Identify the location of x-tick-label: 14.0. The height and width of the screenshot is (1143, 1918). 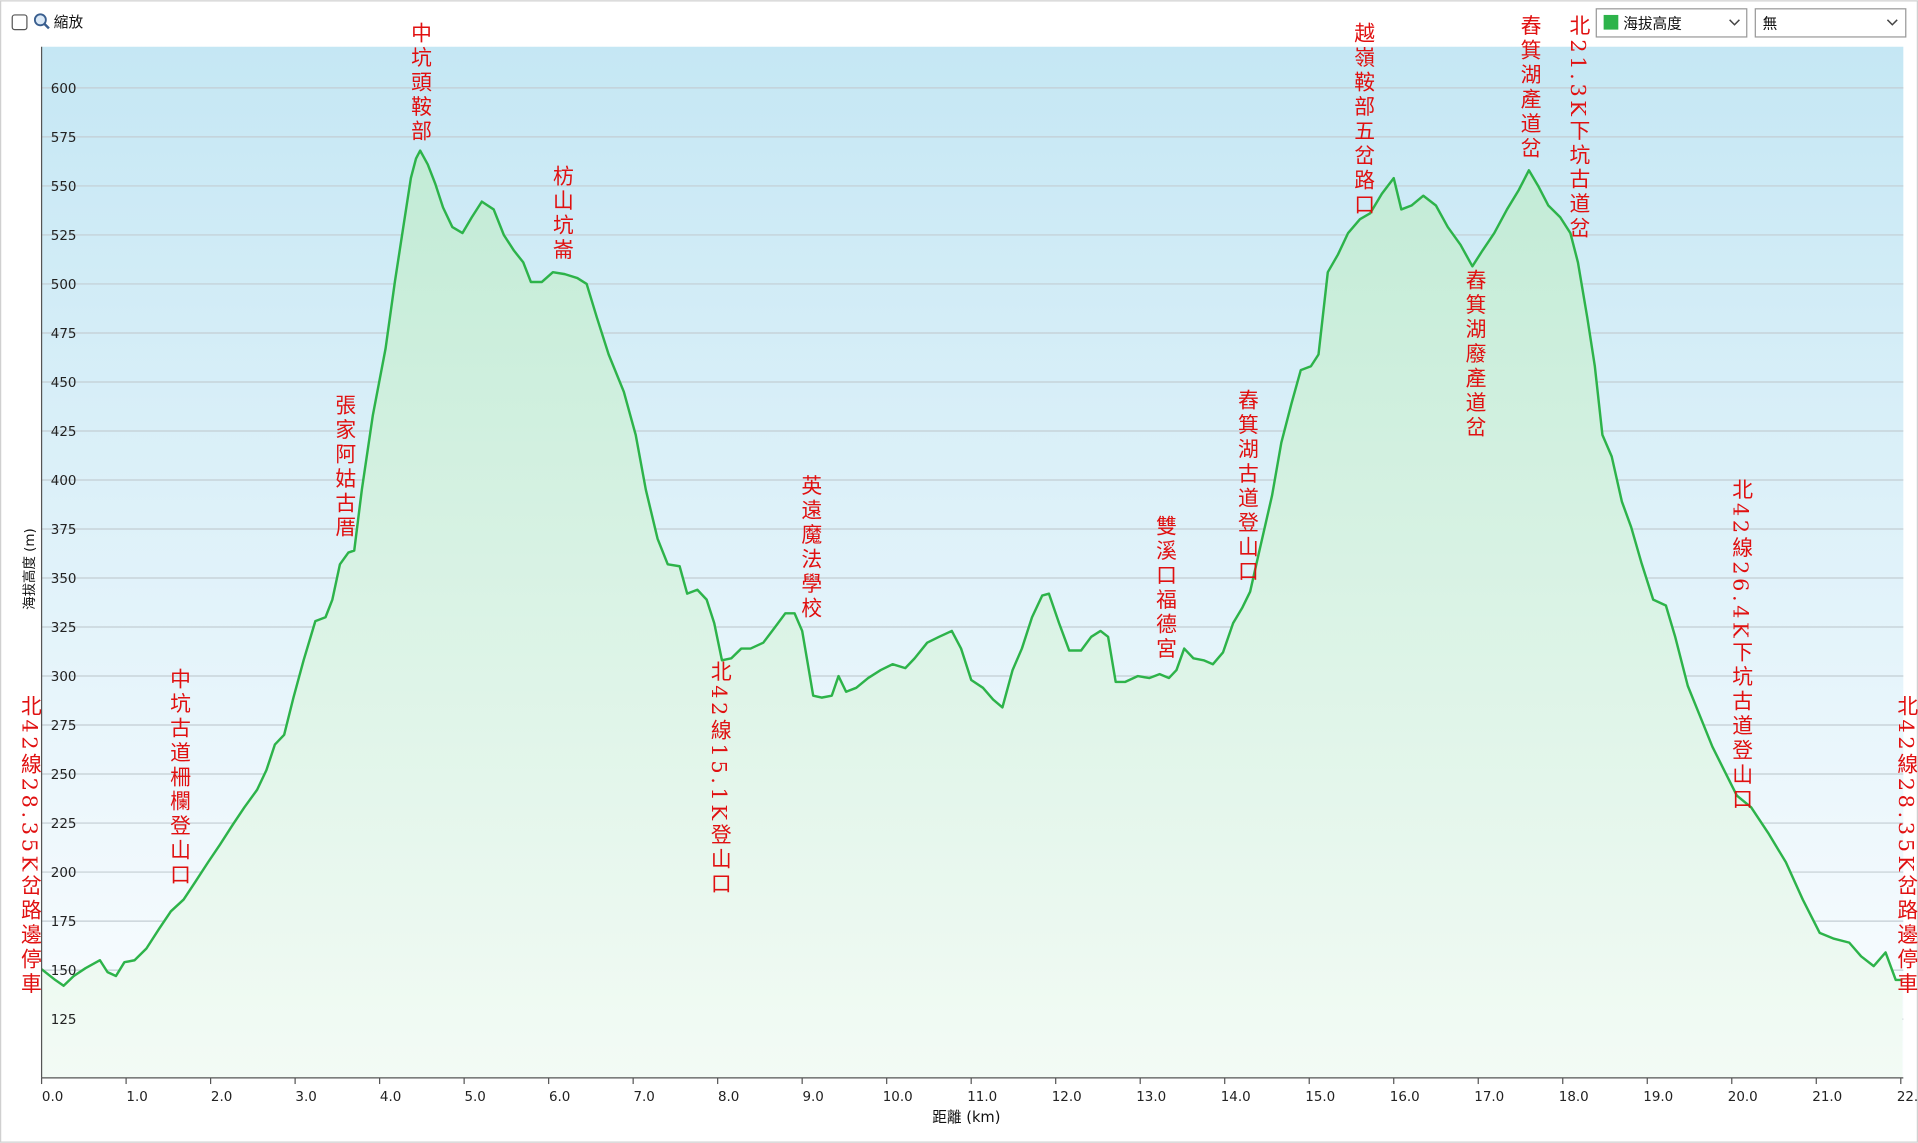
(1236, 1097).